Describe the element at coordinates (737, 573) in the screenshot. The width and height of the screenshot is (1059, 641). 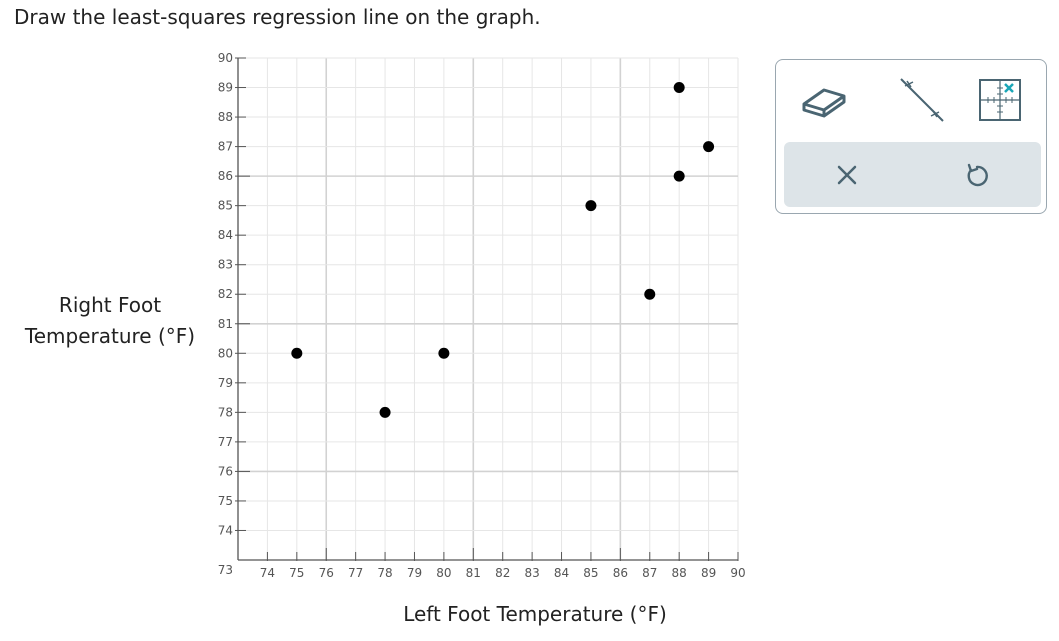
I see `x-tick-label: 90` at that location.